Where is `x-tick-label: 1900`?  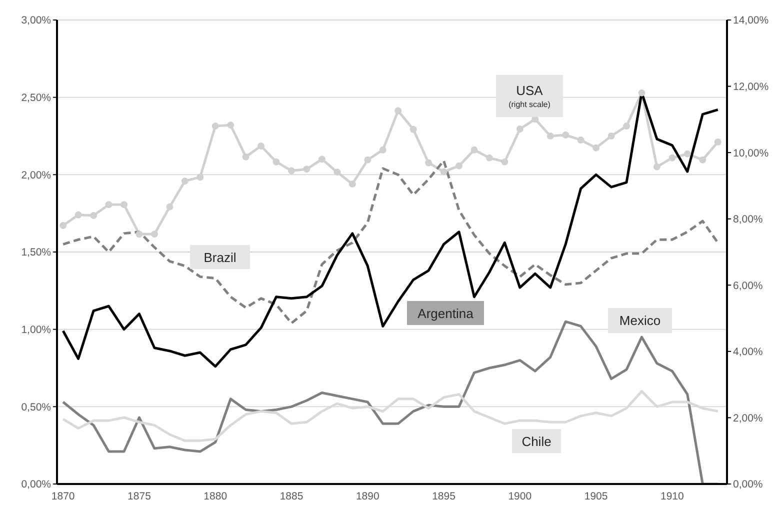 x-tick-label: 1900 is located at coordinates (520, 496).